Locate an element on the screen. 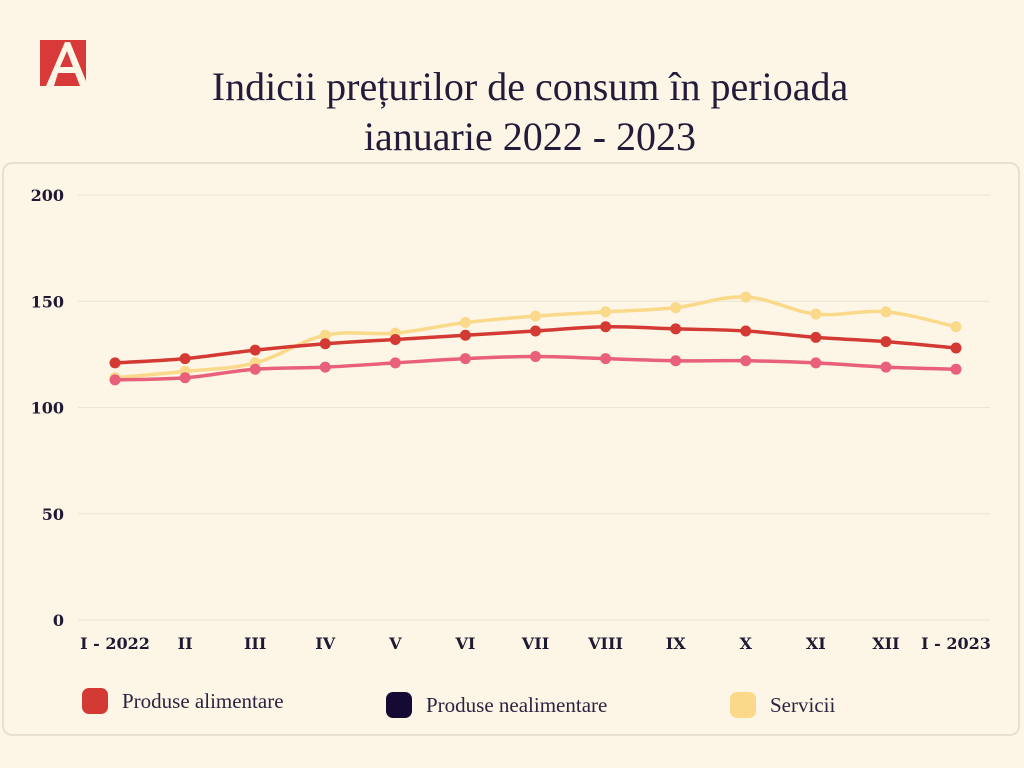 The image size is (1024, 768). legend-item-produse-alimentare: Produse alimentare is located at coordinates (183, 701).